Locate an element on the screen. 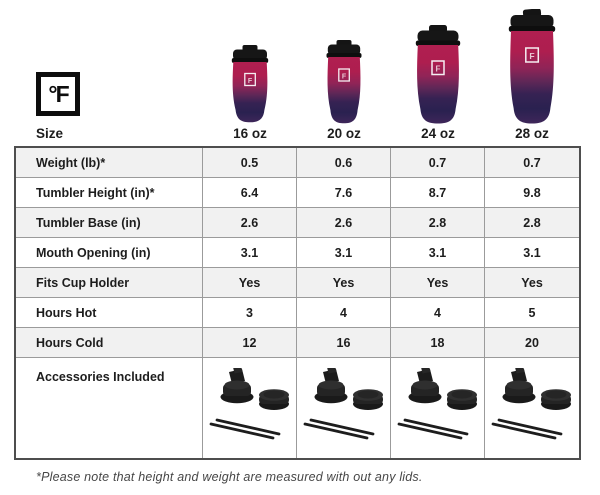 Image resolution: width=600 pixels, height=495 pixels. size-header-label: Size is located at coordinates (50, 133).